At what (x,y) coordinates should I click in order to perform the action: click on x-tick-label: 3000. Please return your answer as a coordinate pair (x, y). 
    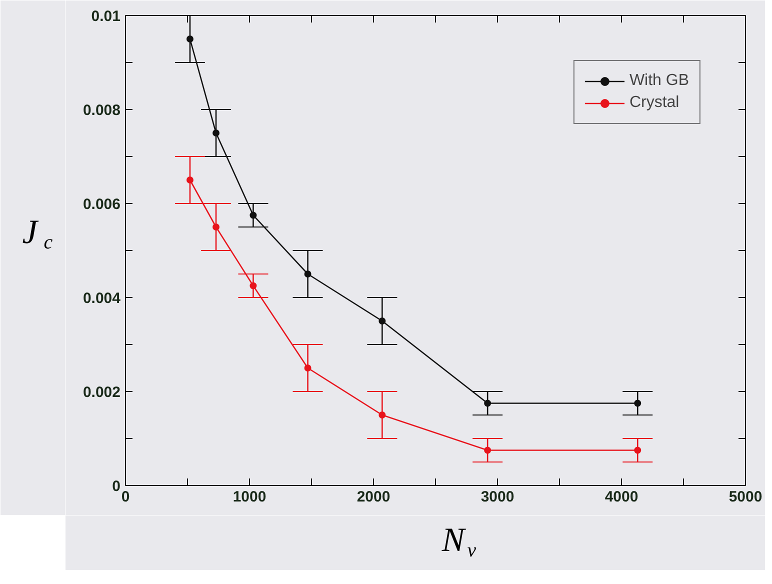
    Looking at the image, I should click on (497, 497).